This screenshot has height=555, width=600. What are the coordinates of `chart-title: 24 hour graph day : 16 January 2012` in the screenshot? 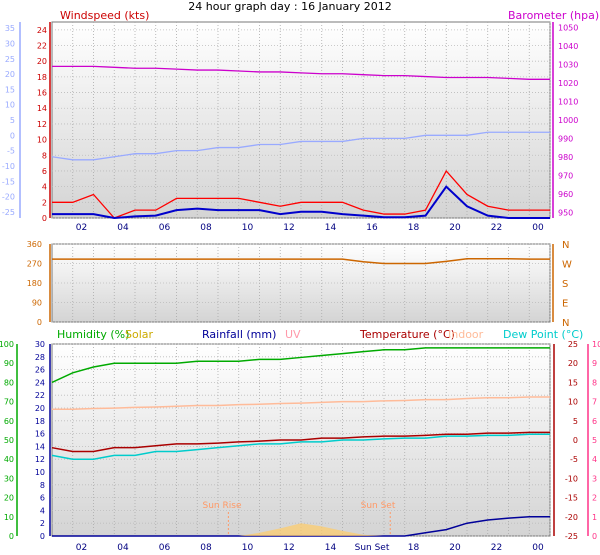 It's located at (290, 6).